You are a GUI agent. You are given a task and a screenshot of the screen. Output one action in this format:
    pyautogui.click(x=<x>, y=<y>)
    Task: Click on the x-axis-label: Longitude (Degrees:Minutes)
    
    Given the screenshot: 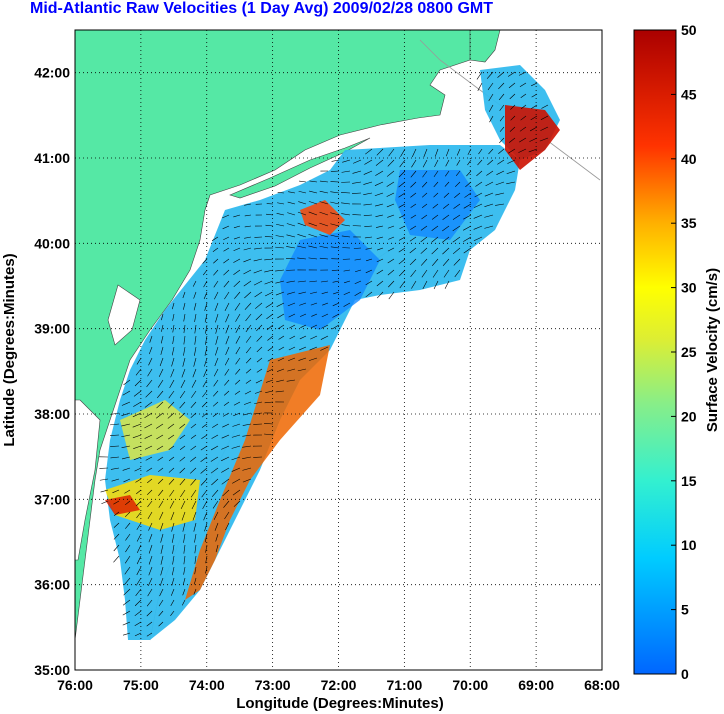 What is the action you would take?
    pyautogui.click(x=340, y=703)
    